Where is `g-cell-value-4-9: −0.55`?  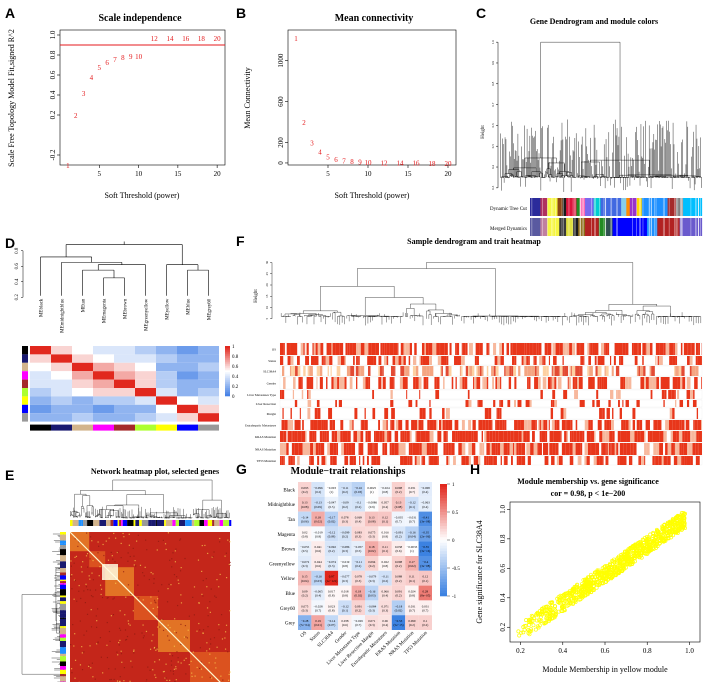
g-cell-value-4-9: −0.55 is located at coordinates (426, 547).